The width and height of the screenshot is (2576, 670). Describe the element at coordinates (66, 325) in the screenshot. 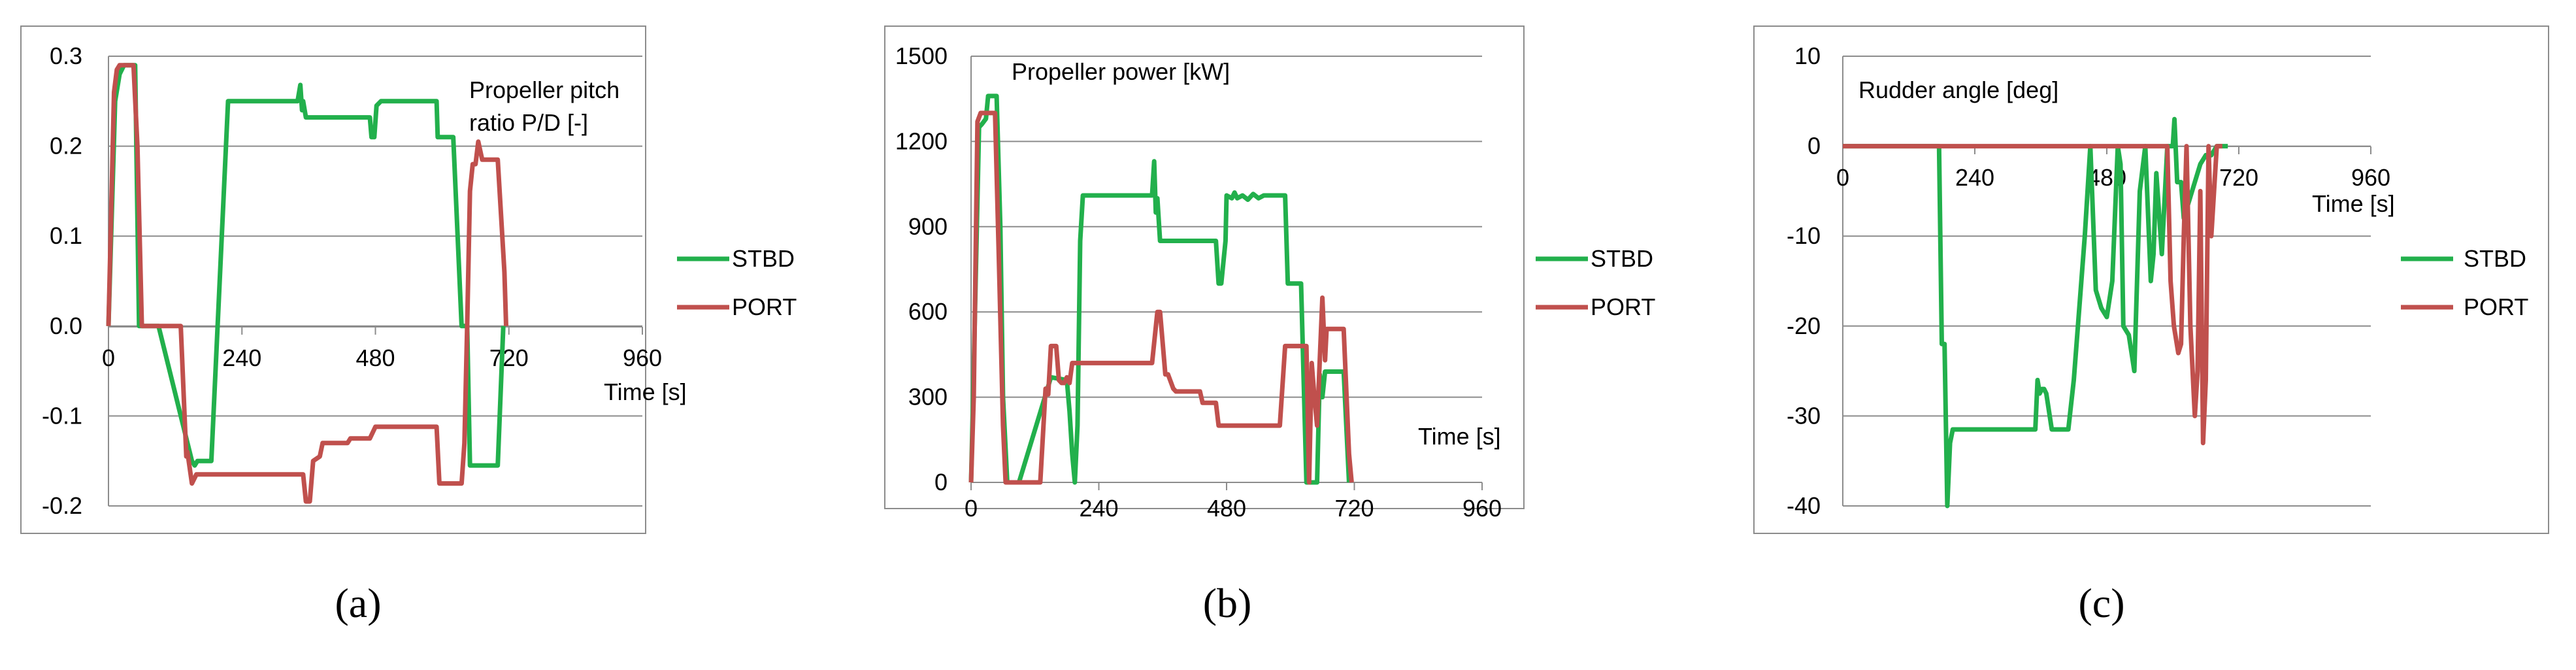

I see `y-tick-label: 0.0` at that location.